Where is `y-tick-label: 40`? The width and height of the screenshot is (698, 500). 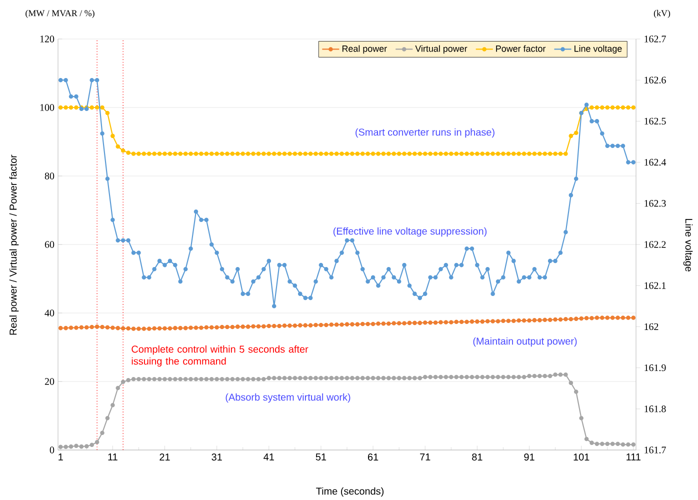
y-tick-label: 40 is located at coordinates (49, 313).